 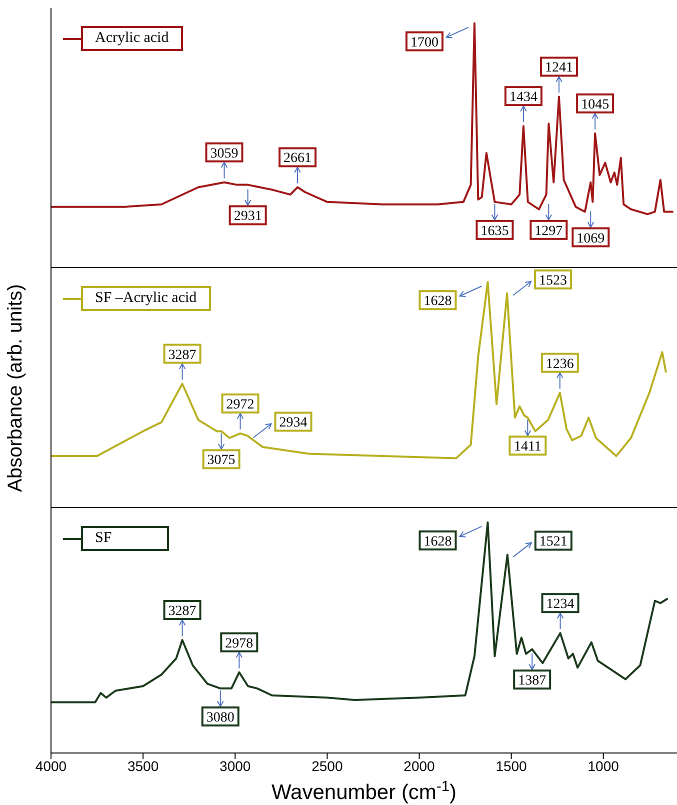 I want to click on annotation: 1297, so click(x=548, y=231).